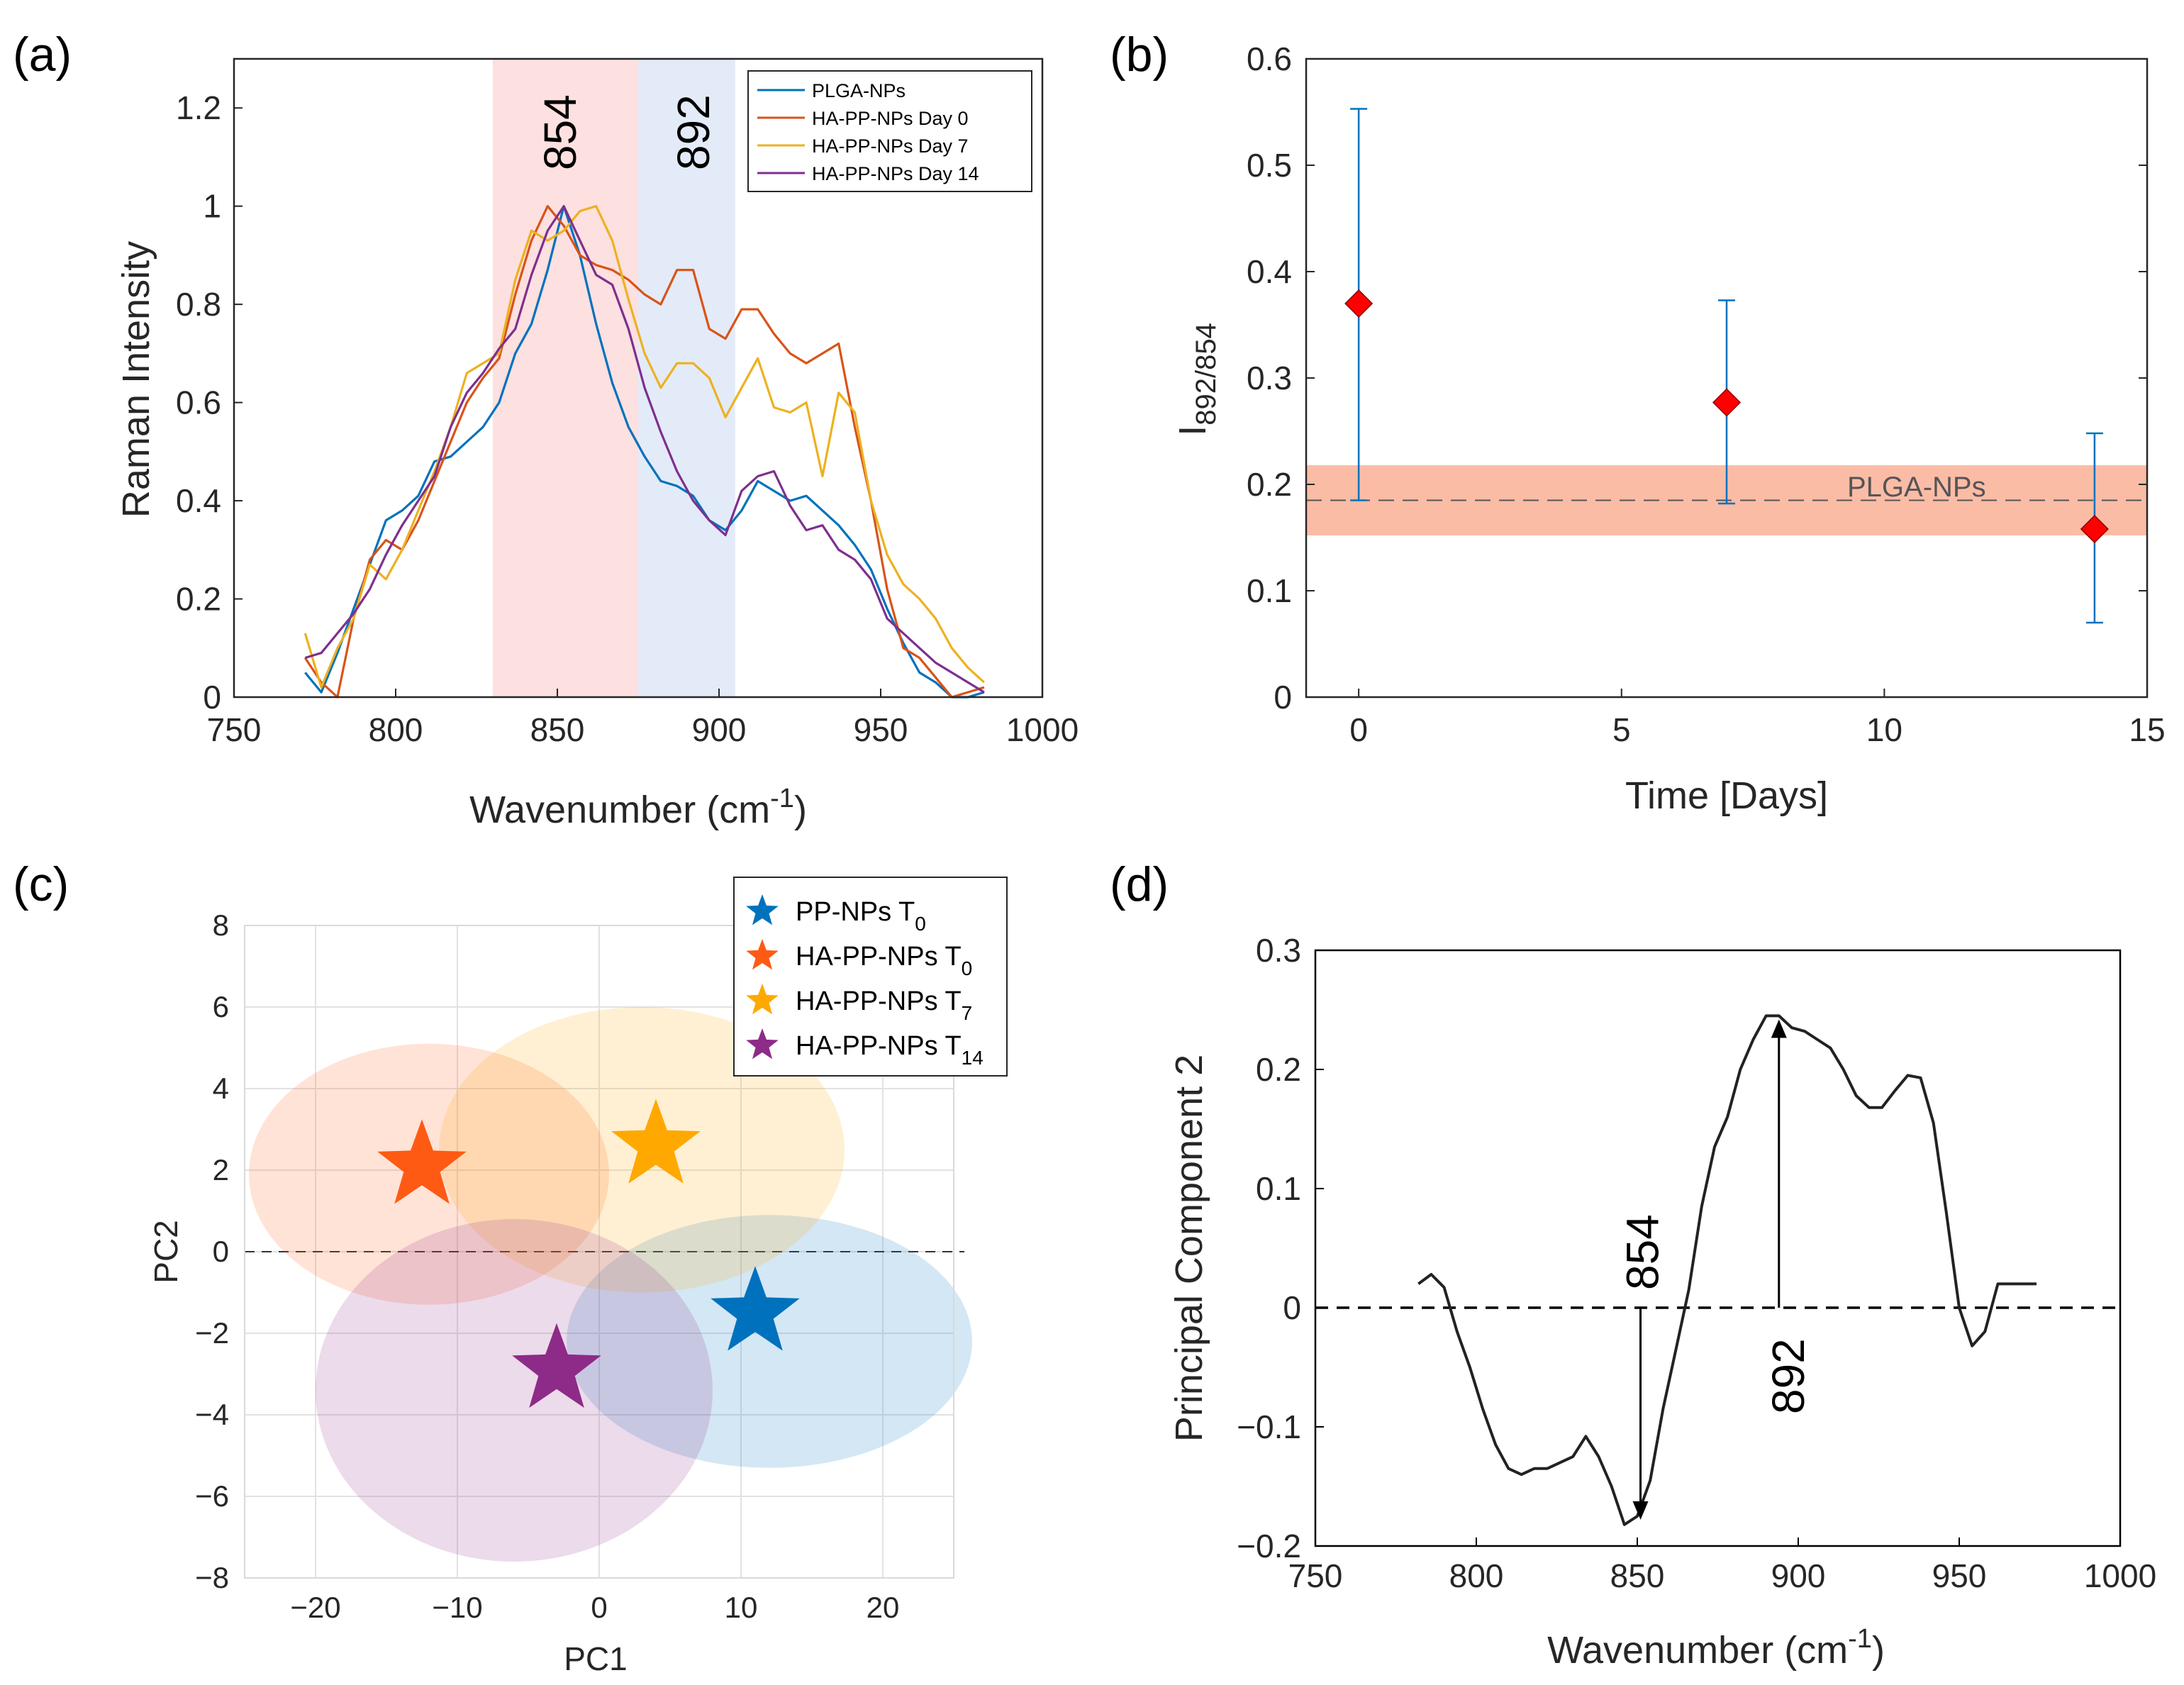 Image resolution: width=2184 pixels, height=1685 pixels. Describe the element at coordinates (1269, 1546) in the screenshot. I see `d-ytick-label: −0.2` at that location.